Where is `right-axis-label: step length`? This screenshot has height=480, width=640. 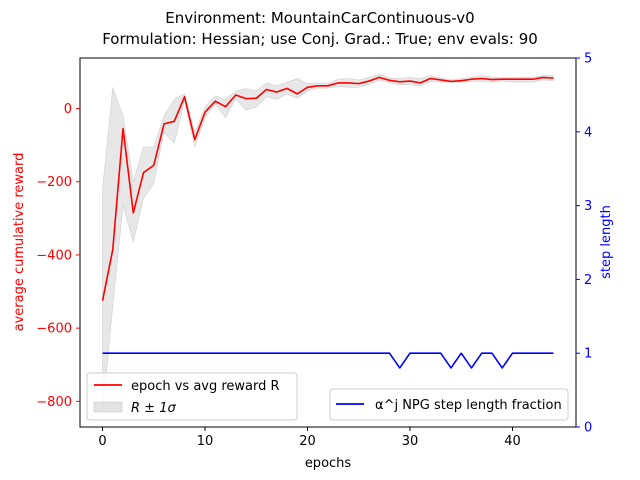
right-axis-label: step length is located at coordinates (606, 242).